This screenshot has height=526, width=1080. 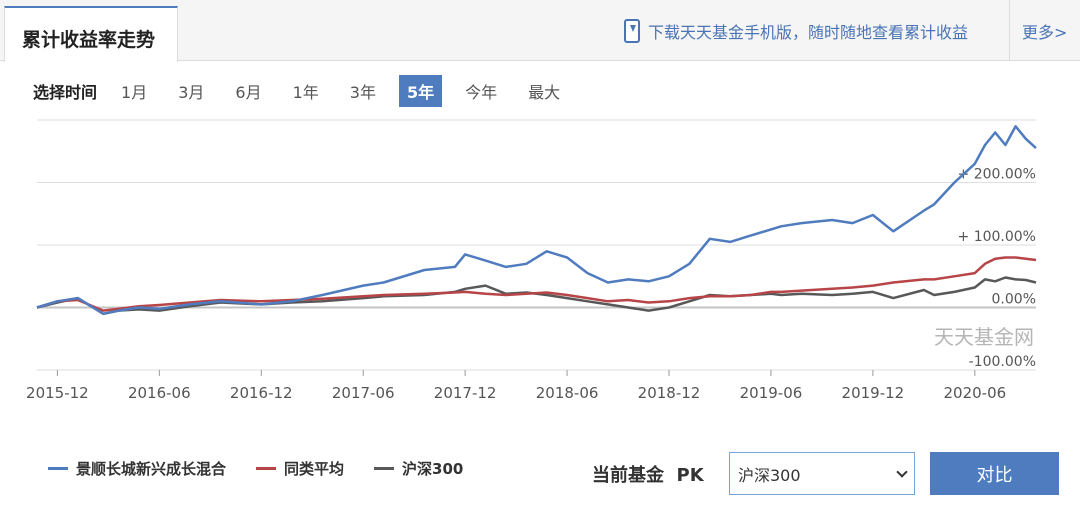 What do you see at coordinates (808, 32) in the screenshot?
I see `download-app-text: 下载天天基金手机版，随时随地查看累计收益` at bounding box center [808, 32].